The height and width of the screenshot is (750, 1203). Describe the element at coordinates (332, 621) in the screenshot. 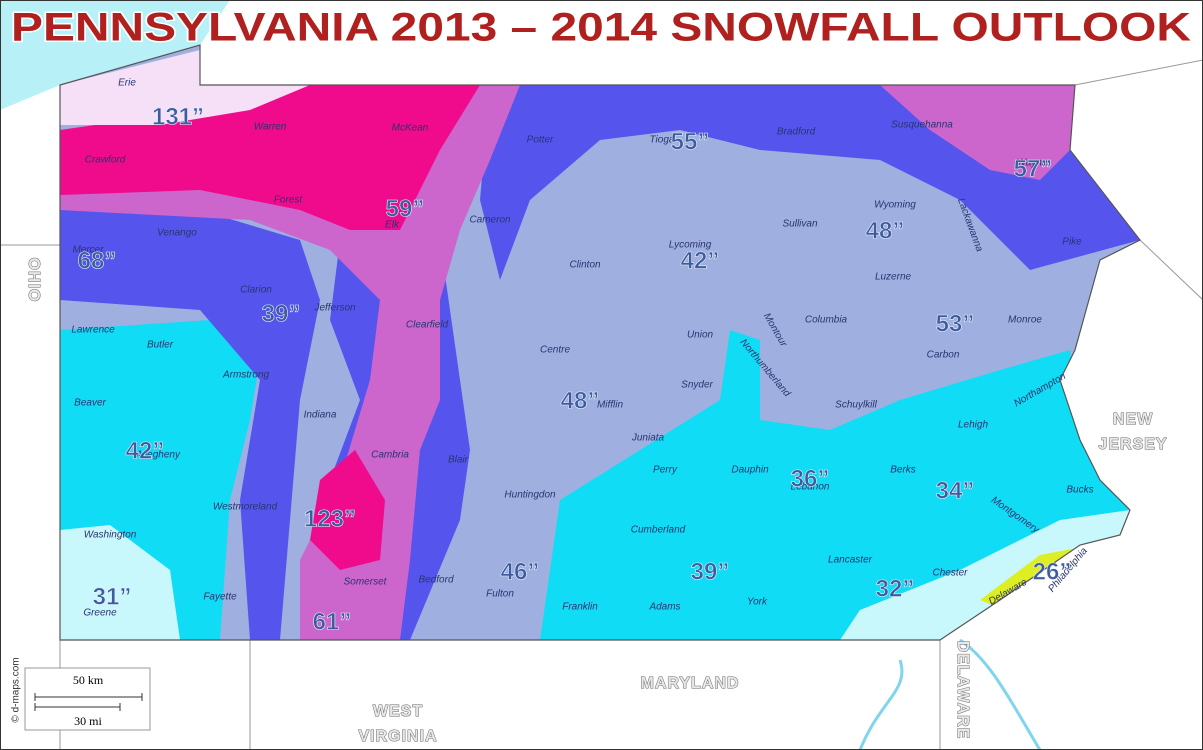

I see `snowfall-amount: 61”` at that location.